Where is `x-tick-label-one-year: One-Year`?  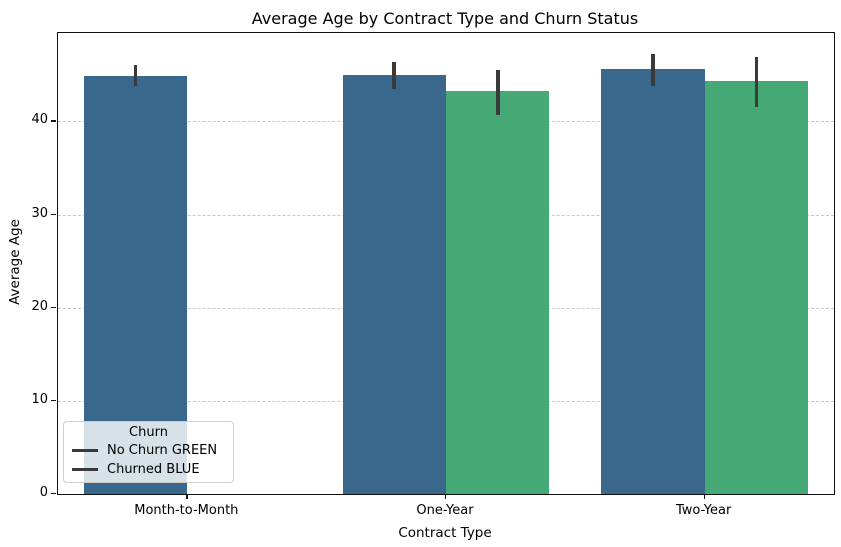
x-tick-label-one-year: One-Year is located at coordinates (445, 510).